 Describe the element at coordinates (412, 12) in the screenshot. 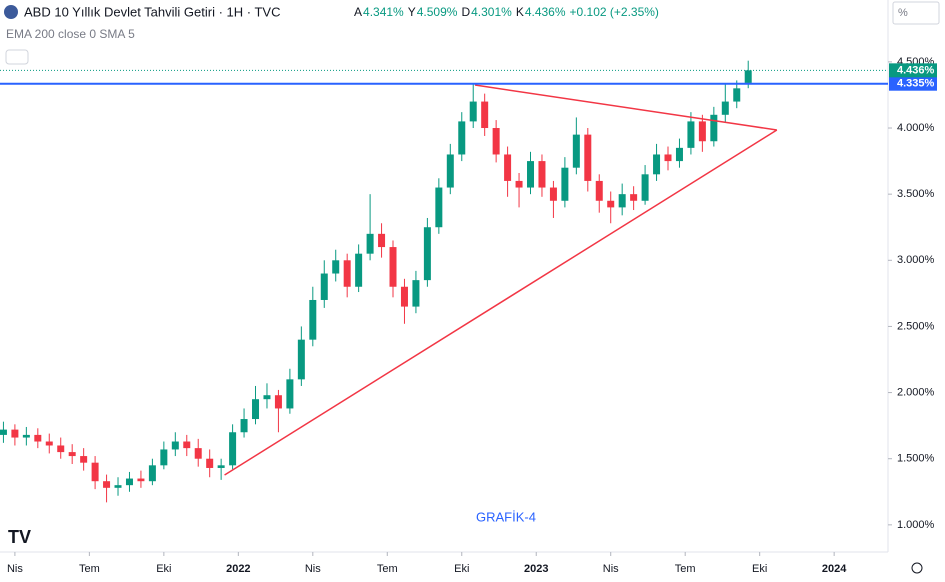

I see `ohlc-key: Y` at that location.